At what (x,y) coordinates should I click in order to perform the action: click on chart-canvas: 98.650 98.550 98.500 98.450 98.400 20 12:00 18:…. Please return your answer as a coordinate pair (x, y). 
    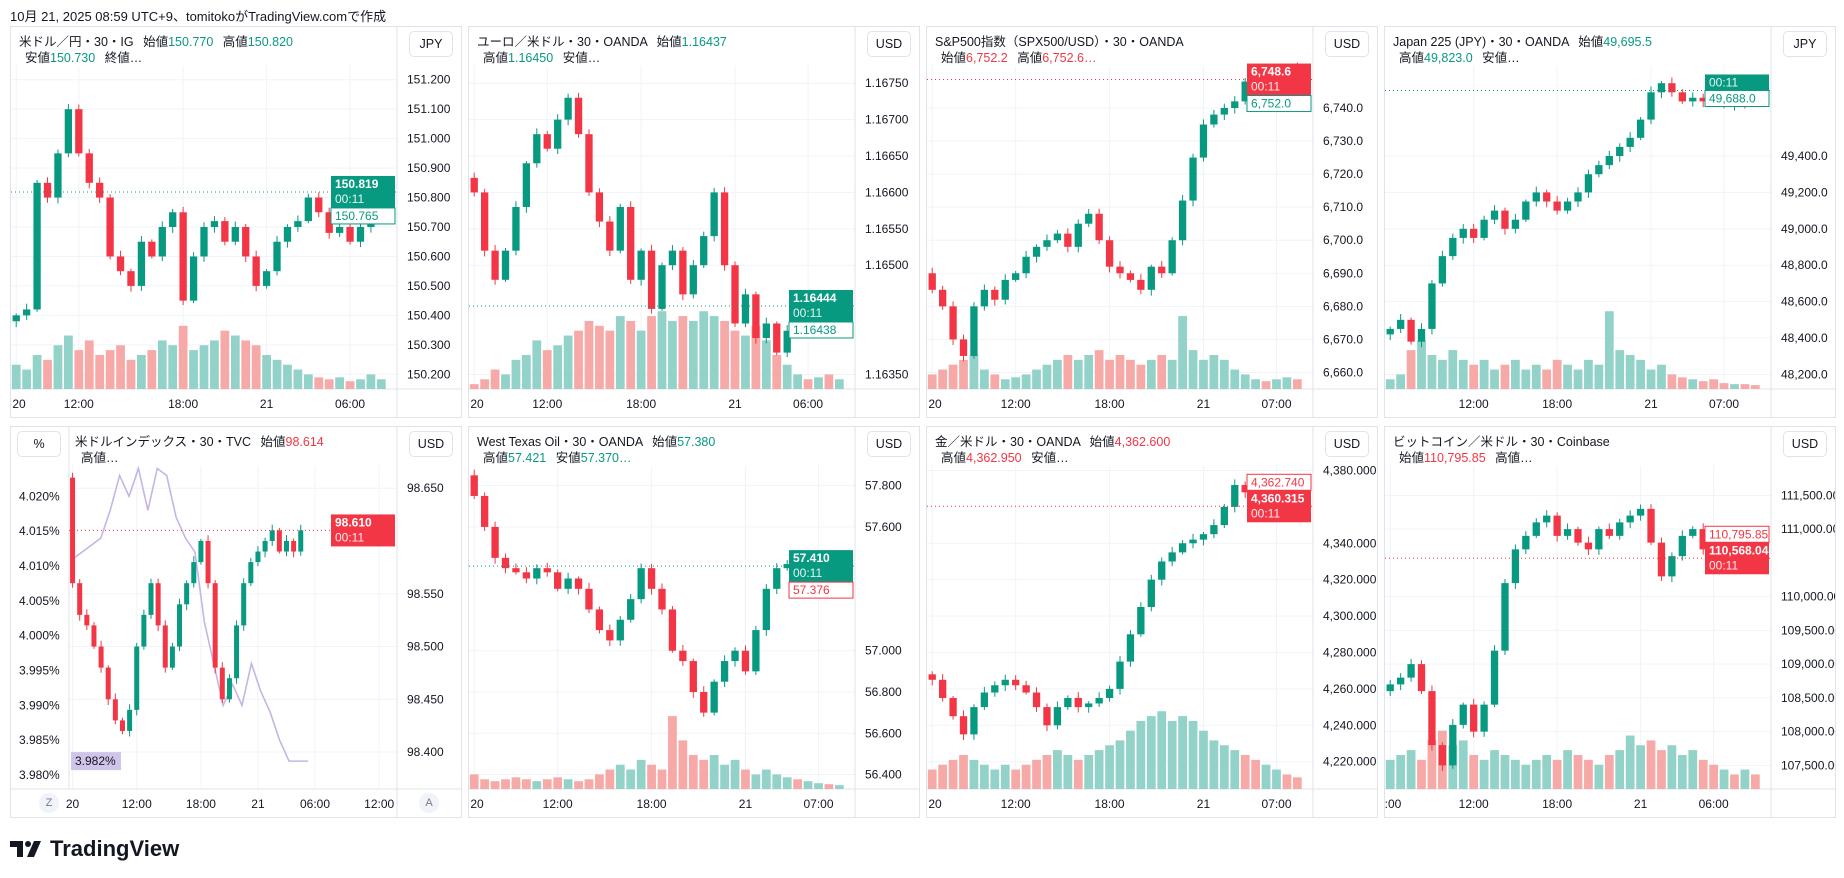
    Looking at the image, I should click on (236, 622).